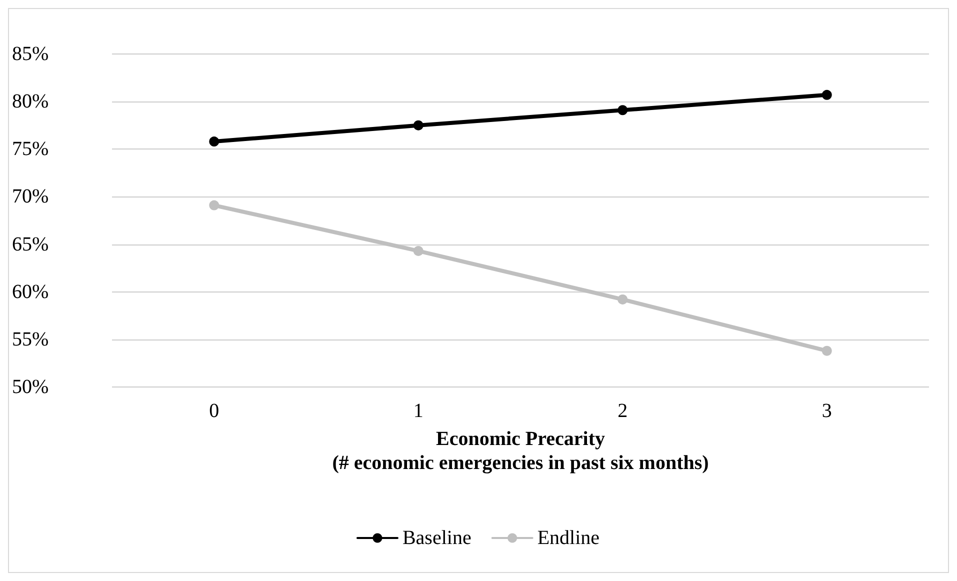  I want to click on y-tick-label: 50%, so click(30, 387).